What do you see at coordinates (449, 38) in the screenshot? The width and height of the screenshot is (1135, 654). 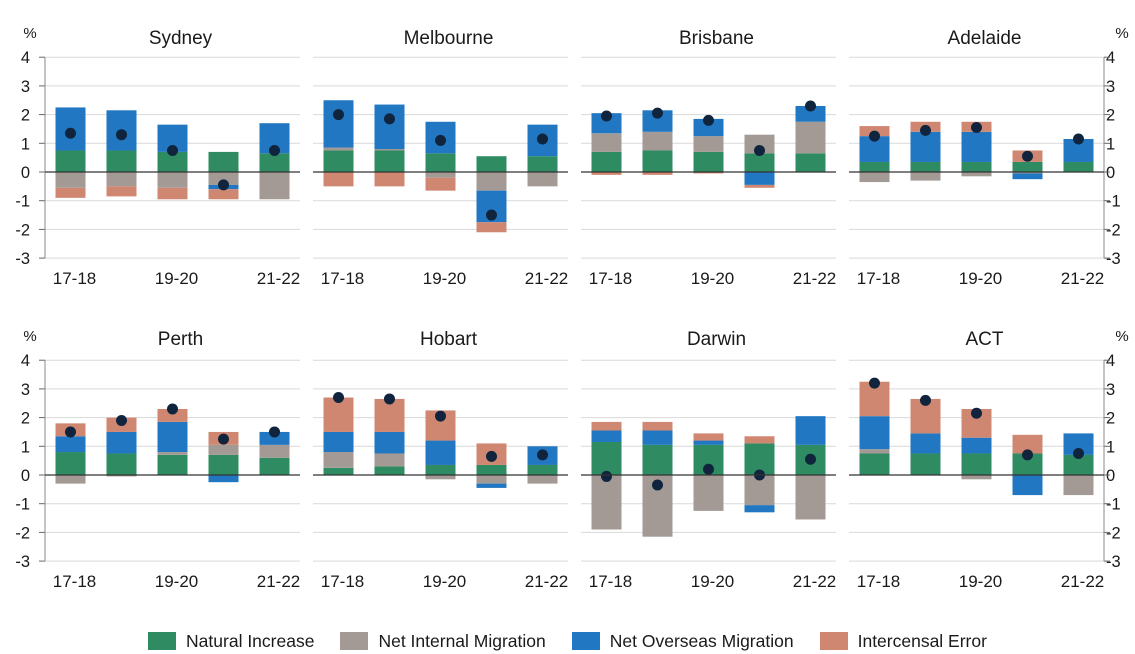 I see `panel-title: Melbourne` at bounding box center [449, 38].